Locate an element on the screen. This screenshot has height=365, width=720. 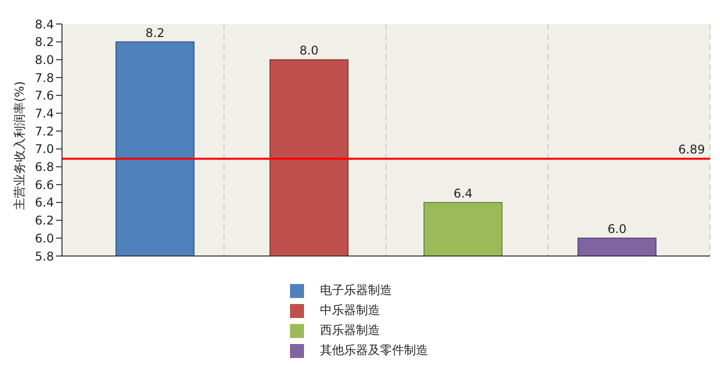
data-label: 8.2 is located at coordinates (155, 33).